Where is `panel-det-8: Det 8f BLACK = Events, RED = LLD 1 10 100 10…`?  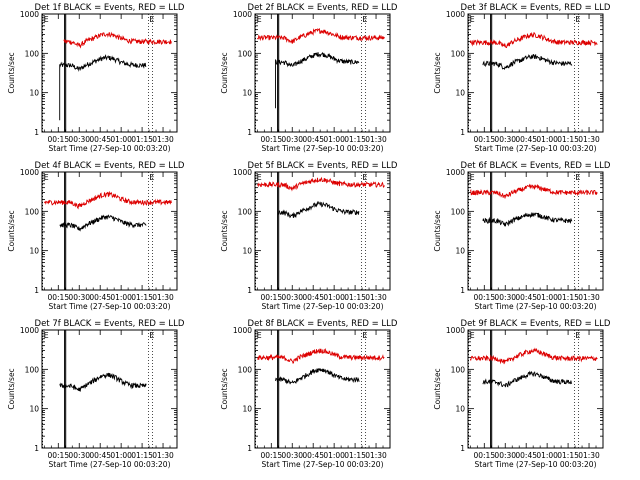
panel-det-8: Det 8f BLACK = Events, RED = LLD 1 10 100 10… is located at coordinates (309, 394).